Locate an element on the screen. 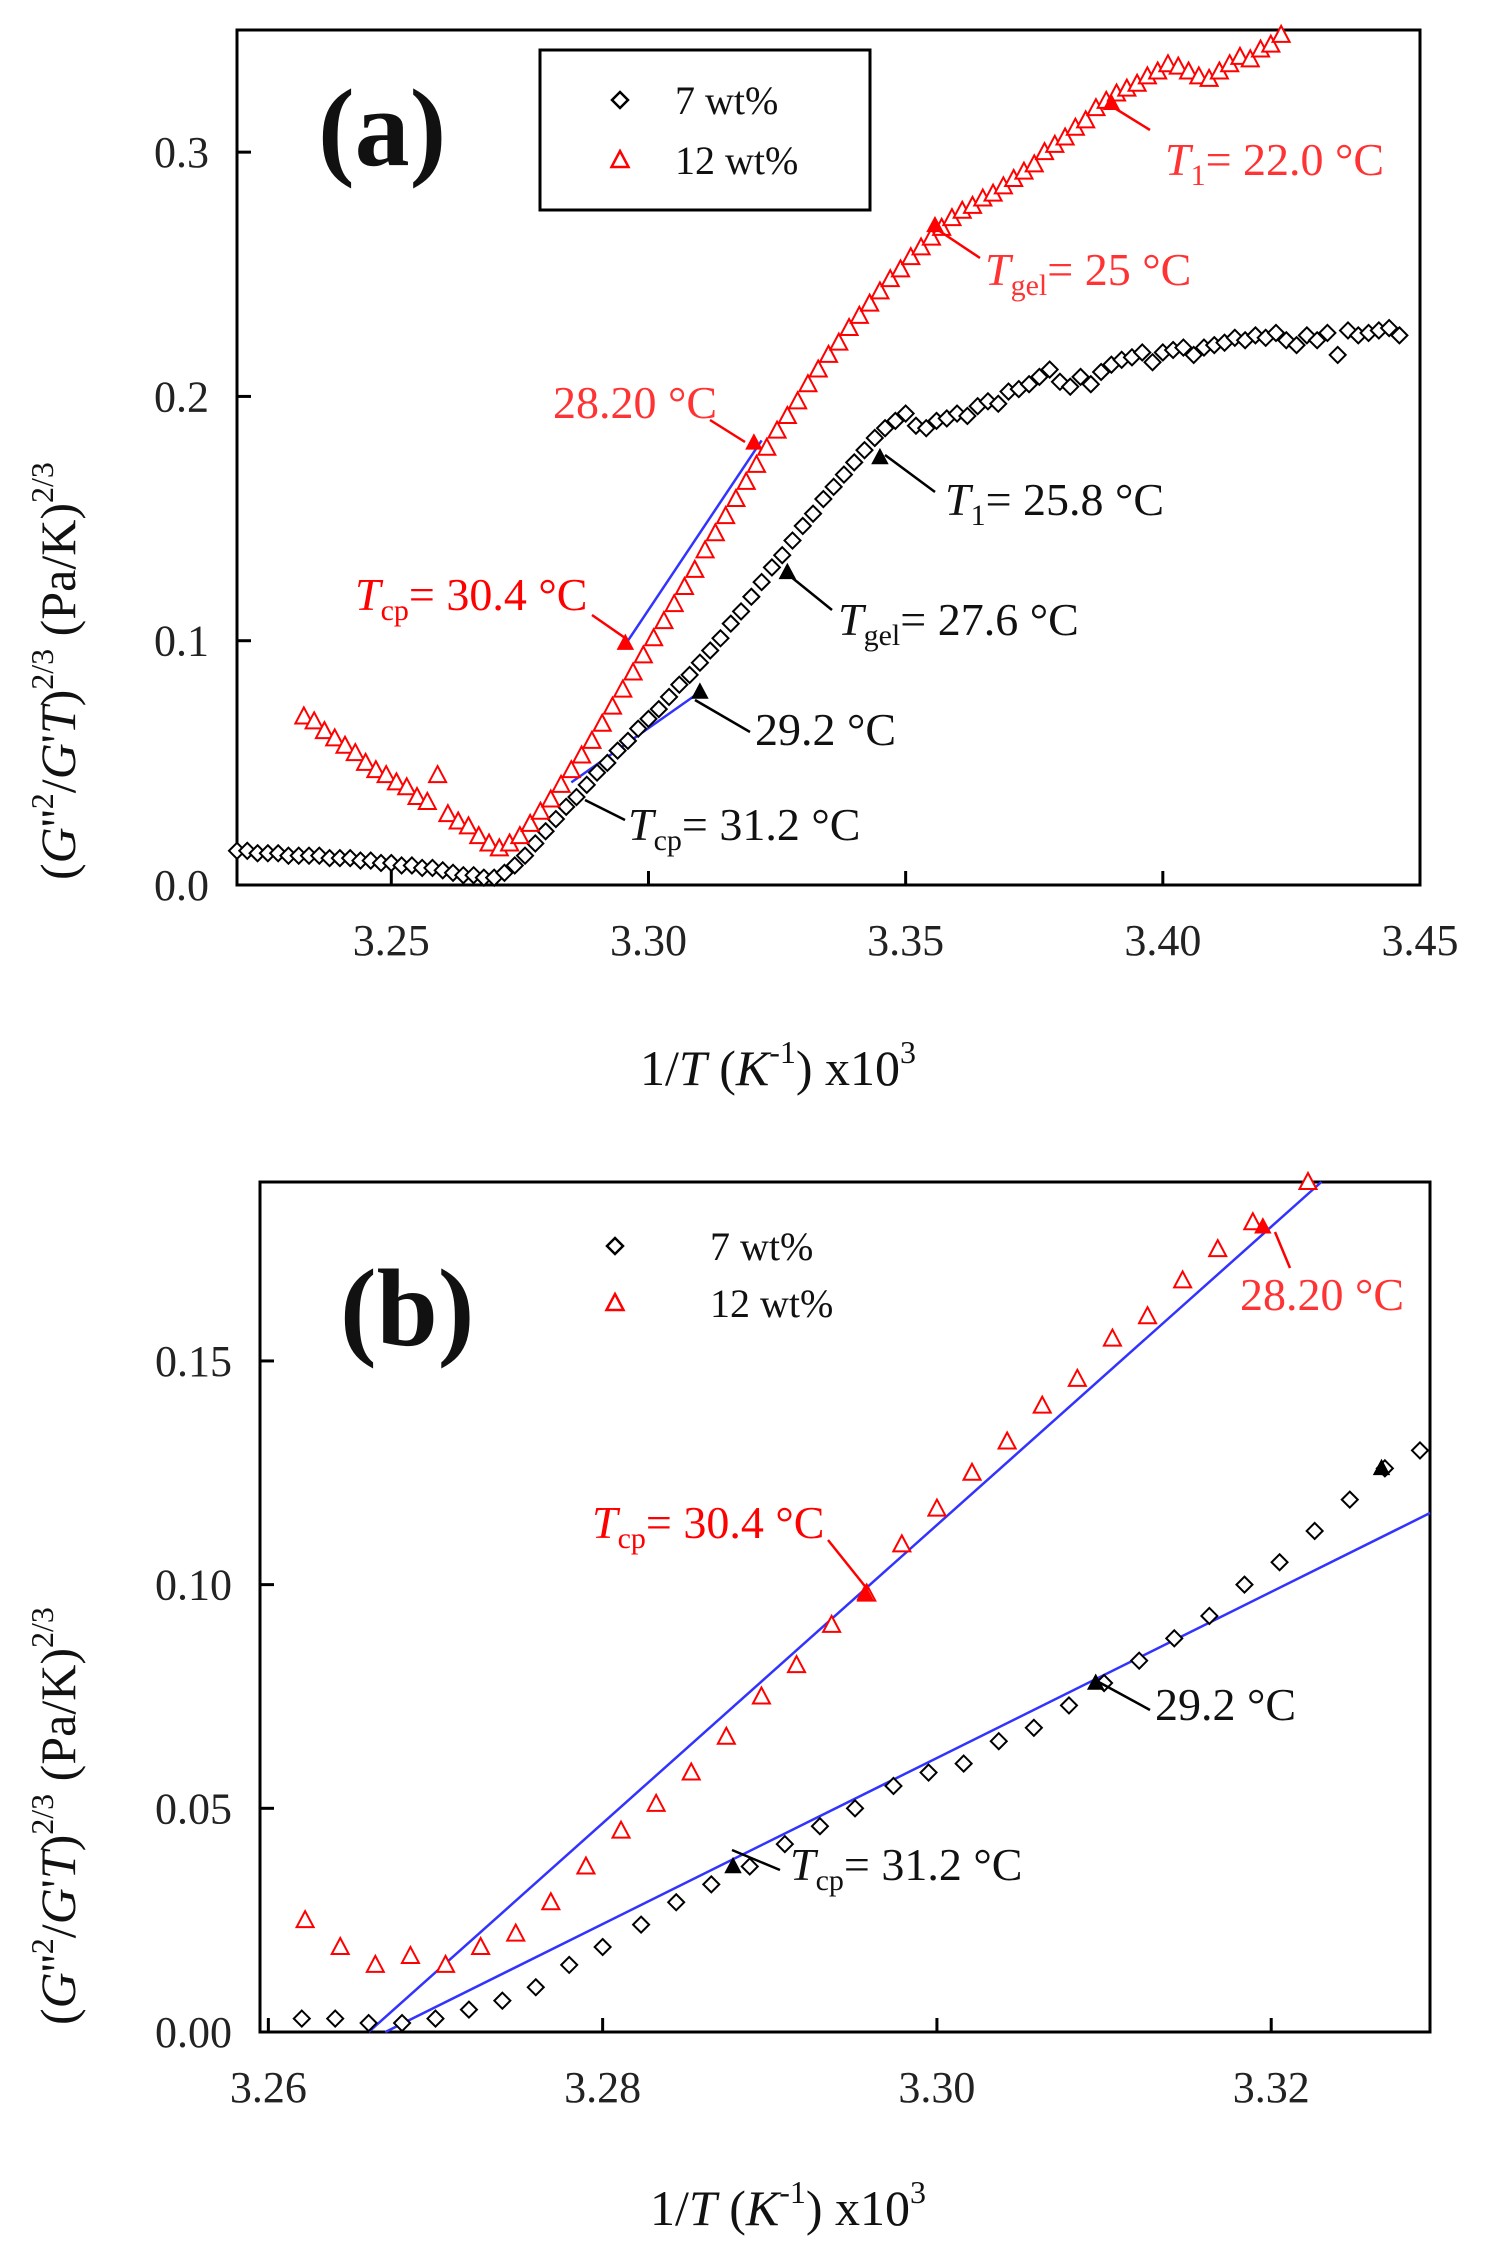 The width and height of the screenshot is (1490, 2257). panel-b-x-tick-label: 3.28 is located at coordinates (602, 2087).